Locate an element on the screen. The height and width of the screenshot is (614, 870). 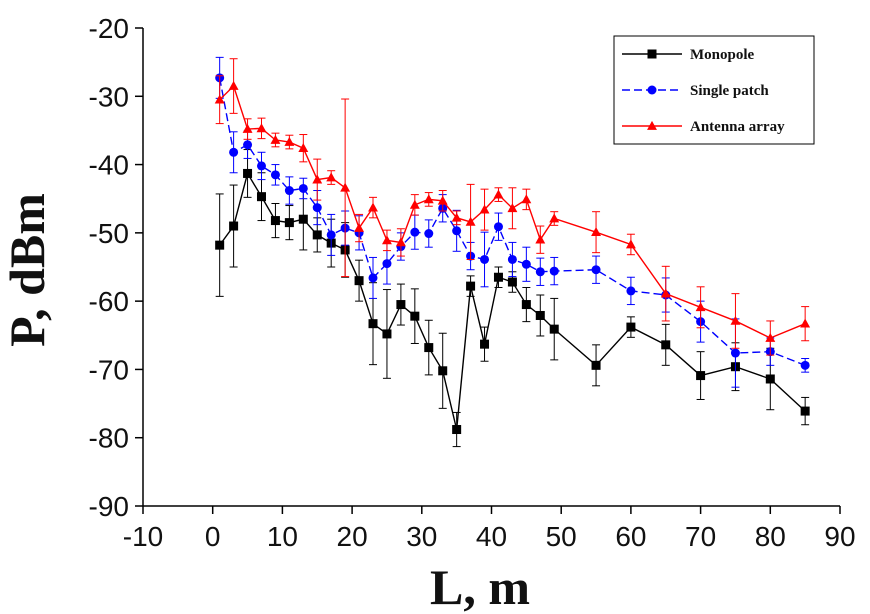
x-tick-label: 20 is located at coordinates (352, 536).